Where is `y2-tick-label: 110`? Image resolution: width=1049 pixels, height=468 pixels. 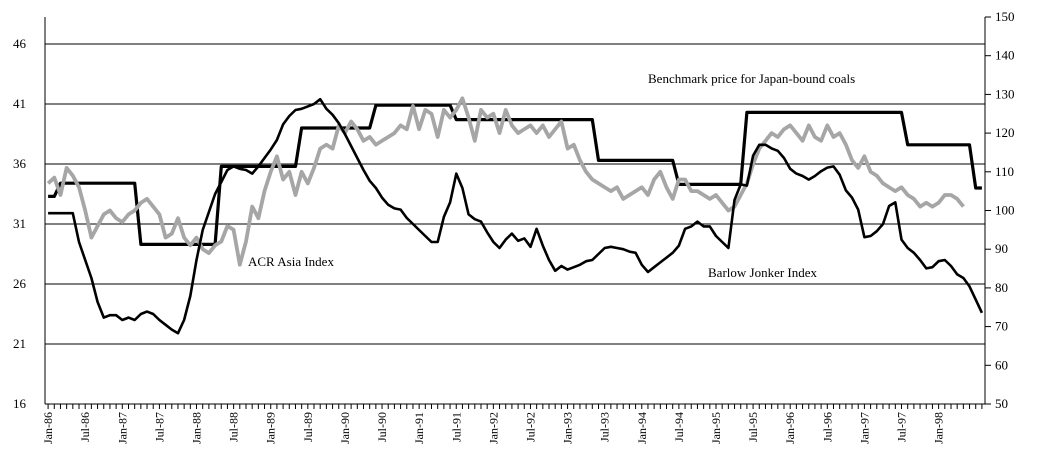 y2-tick-label: 110 is located at coordinates (1004, 171).